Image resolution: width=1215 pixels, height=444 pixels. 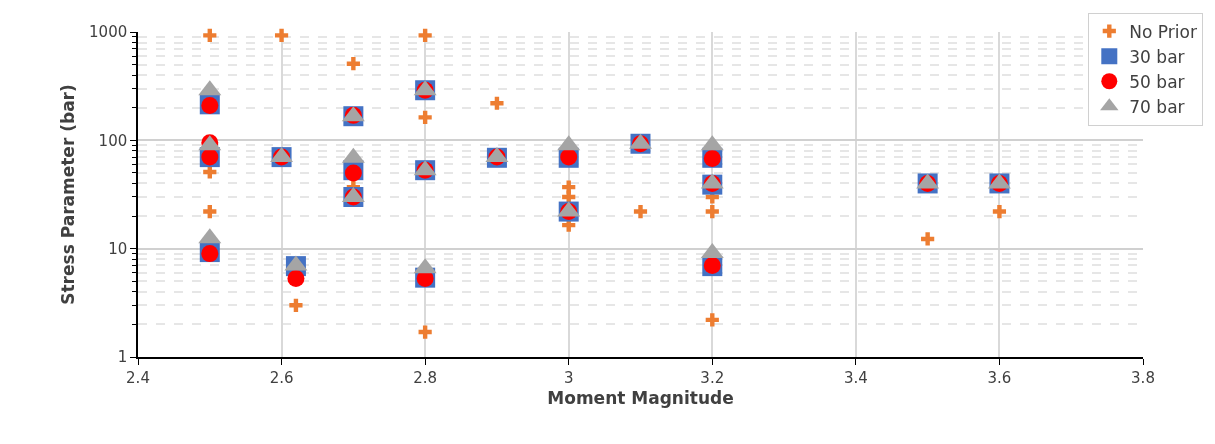 What do you see at coordinates (68, 194) in the screenshot?
I see `y-axis-title: Stress Parameter (bar)` at bounding box center [68, 194].